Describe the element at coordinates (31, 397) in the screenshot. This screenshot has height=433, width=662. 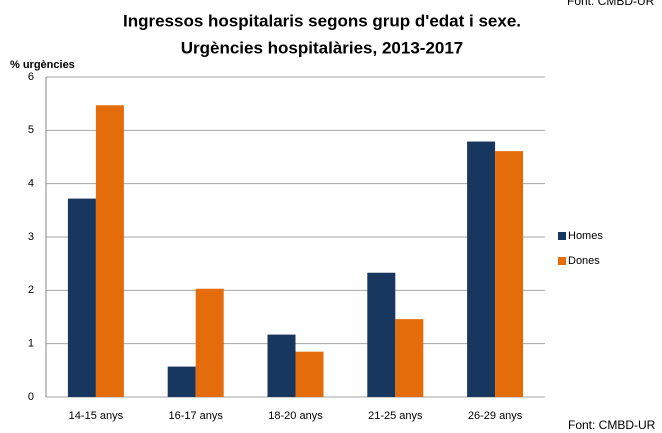
I see `y-tick-label: 0` at that location.